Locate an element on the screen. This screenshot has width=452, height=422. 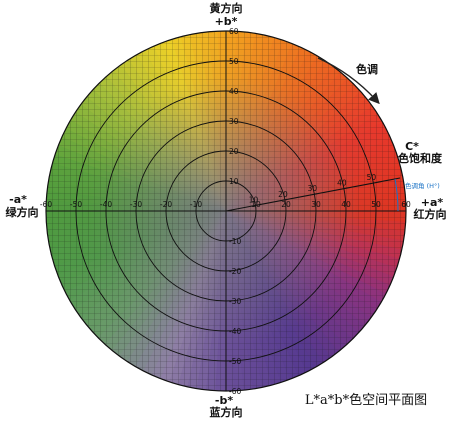
b-axis-tick-label: 60 is located at coordinates (234, 31).